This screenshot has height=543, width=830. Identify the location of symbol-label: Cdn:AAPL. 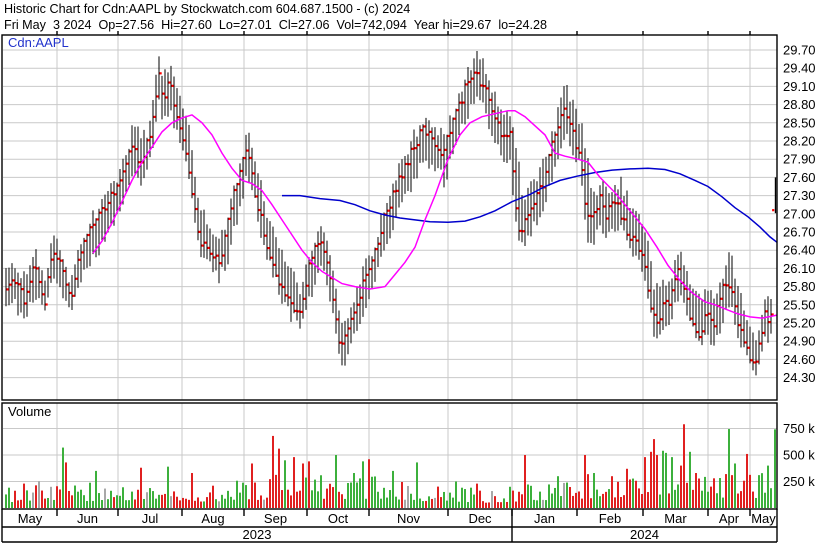
(38, 42).